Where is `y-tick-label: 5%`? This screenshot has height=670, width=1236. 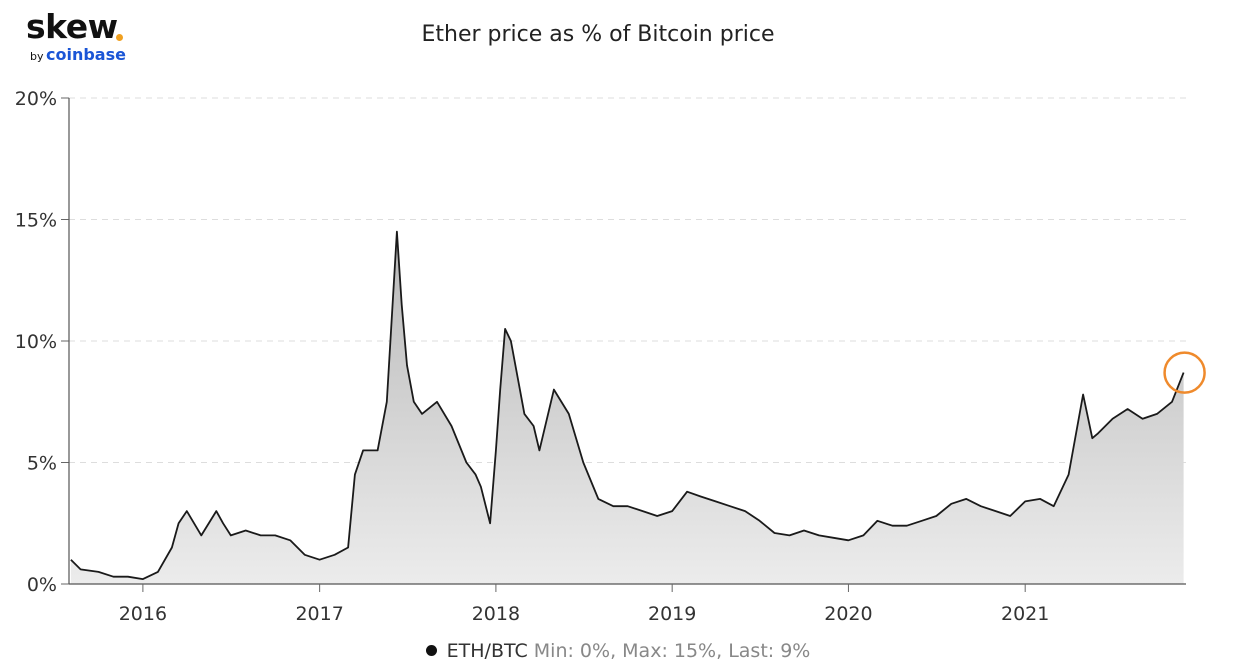 y-tick-label: 5% is located at coordinates (42, 464).